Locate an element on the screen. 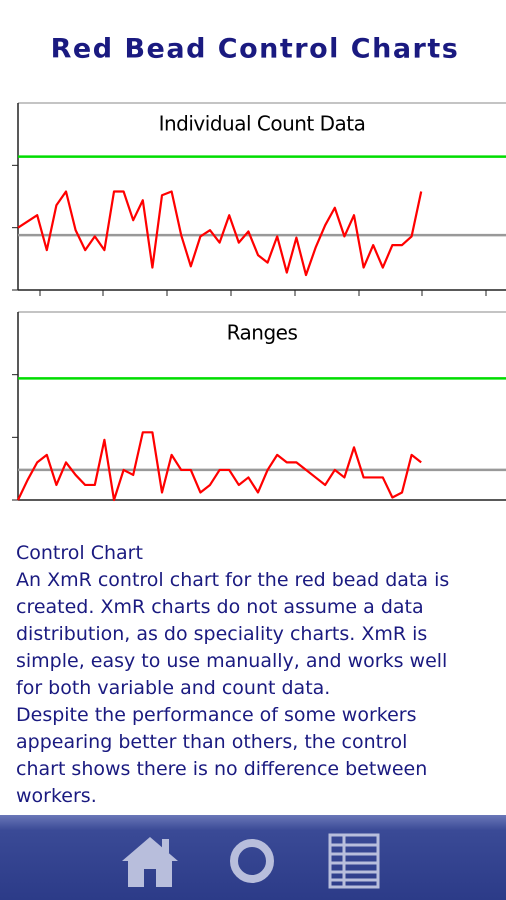 The image size is (506, 900). text-line: for both variable and count data. is located at coordinates (173, 688).